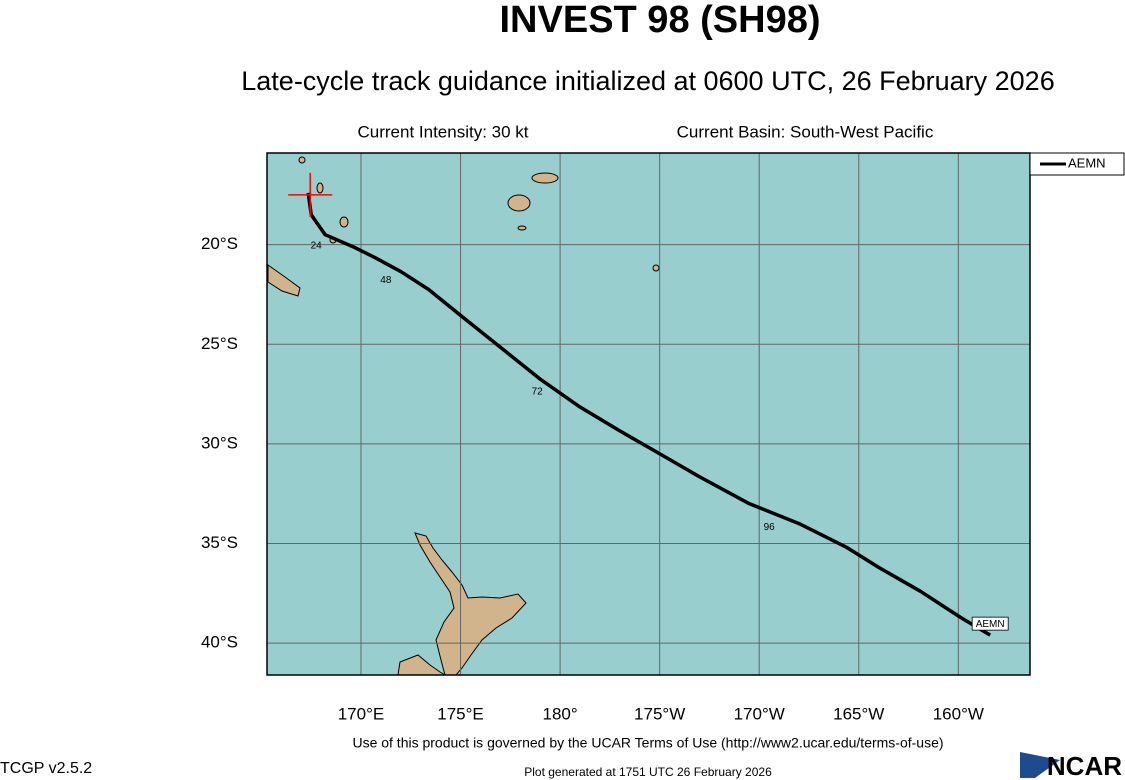 Image resolution: width=1125 pixels, height=780 pixels. What do you see at coordinates (219, 442) in the screenshot?
I see `y-tick-label: 30°S` at bounding box center [219, 442].